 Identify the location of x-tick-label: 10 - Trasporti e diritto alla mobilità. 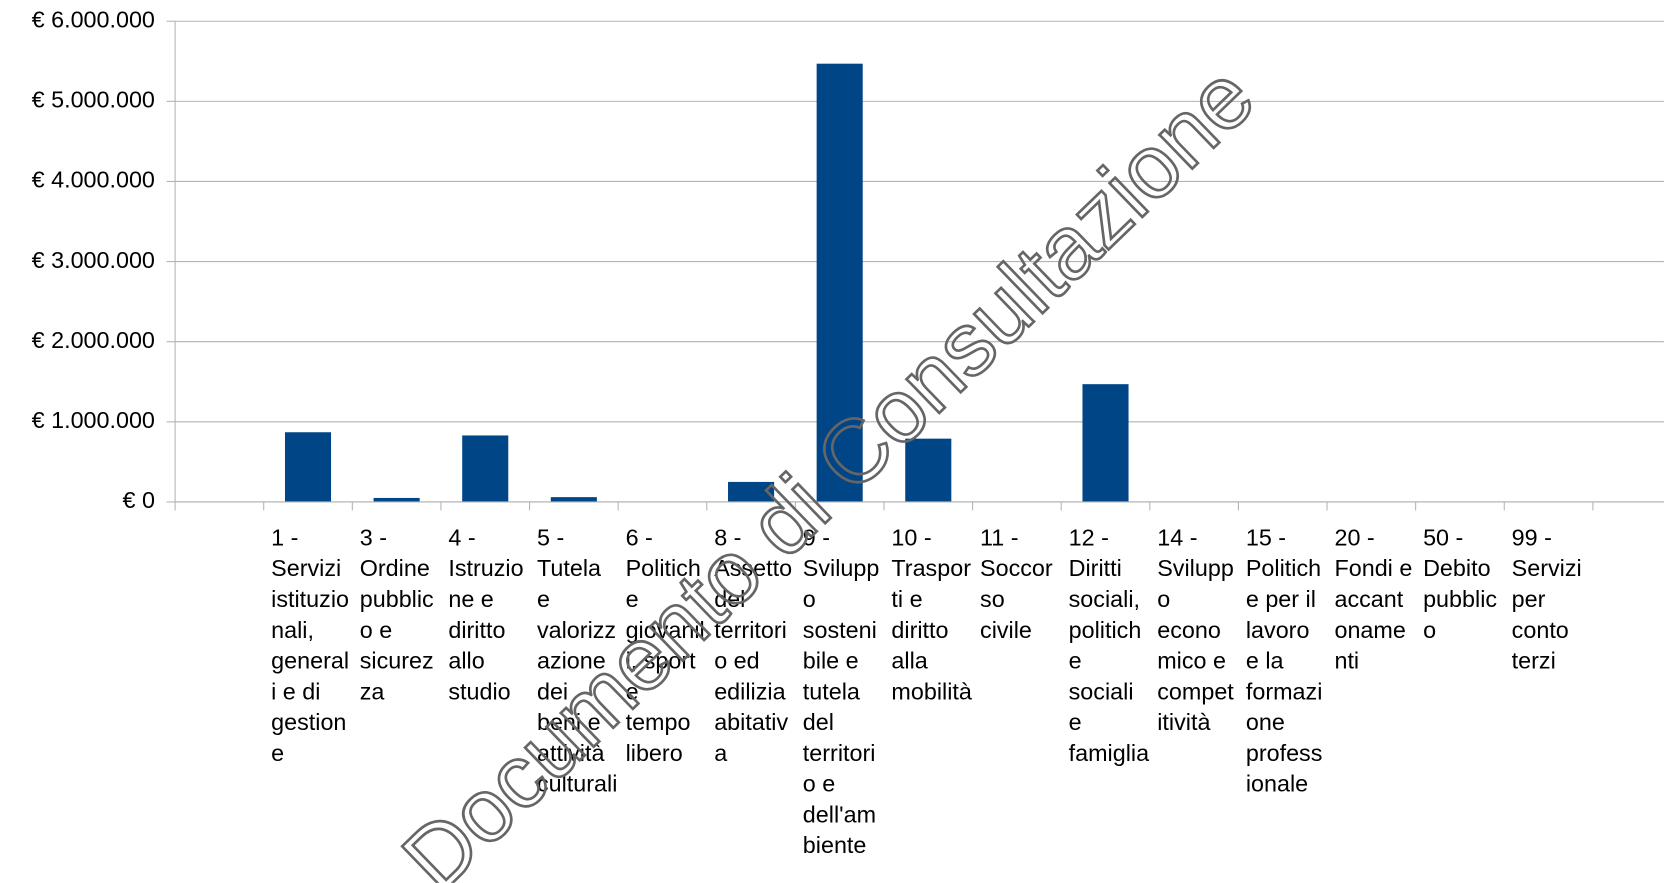
(931, 614).